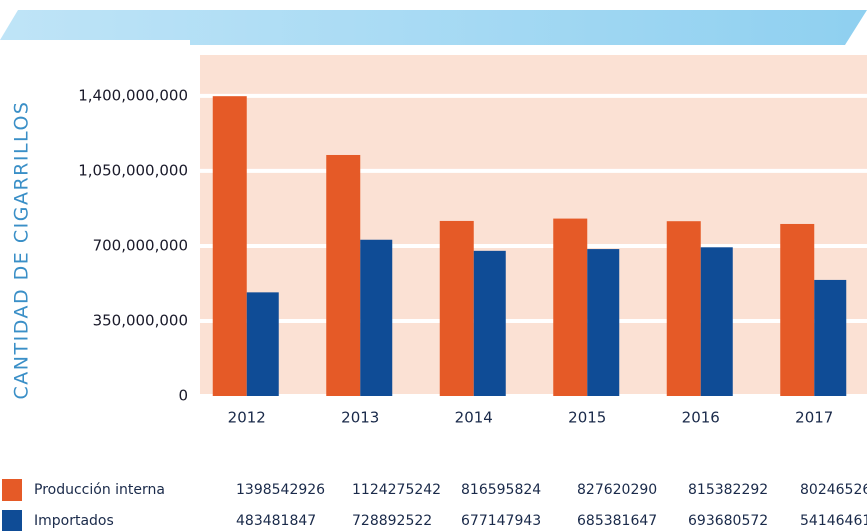 Image resolution: width=867 pixels, height=531 pixels. I want to click on table-value: 816595824, so click(501, 490).